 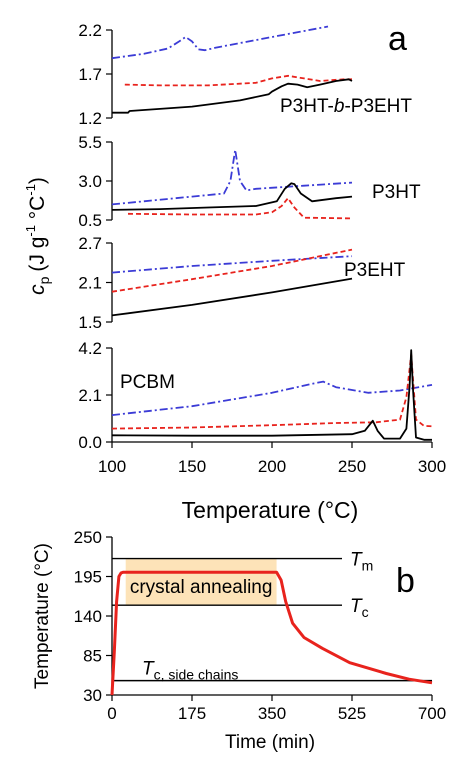 What do you see at coordinates (196, 675) in the screenshot?
I see `level-label-subscript: c, side chains` at bounding box center [196, 675].